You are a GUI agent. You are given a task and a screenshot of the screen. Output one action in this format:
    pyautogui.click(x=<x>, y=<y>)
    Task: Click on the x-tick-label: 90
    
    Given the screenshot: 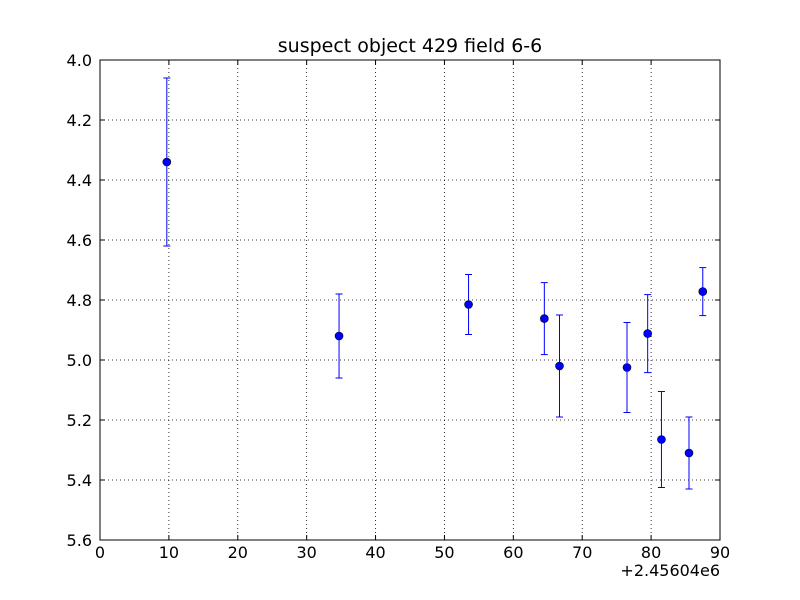 What is the action you would take?
    pyautogui.click(x=720, y=552)
    